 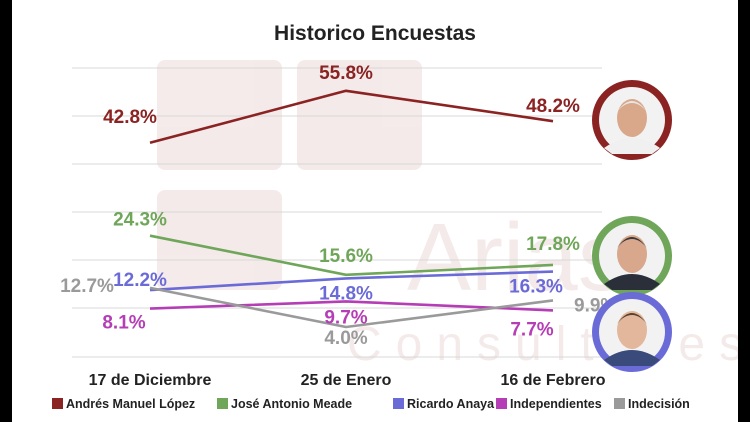 I want to click on x-tick-label-0: 17 de Diciembre, so click(x=150, y=380).